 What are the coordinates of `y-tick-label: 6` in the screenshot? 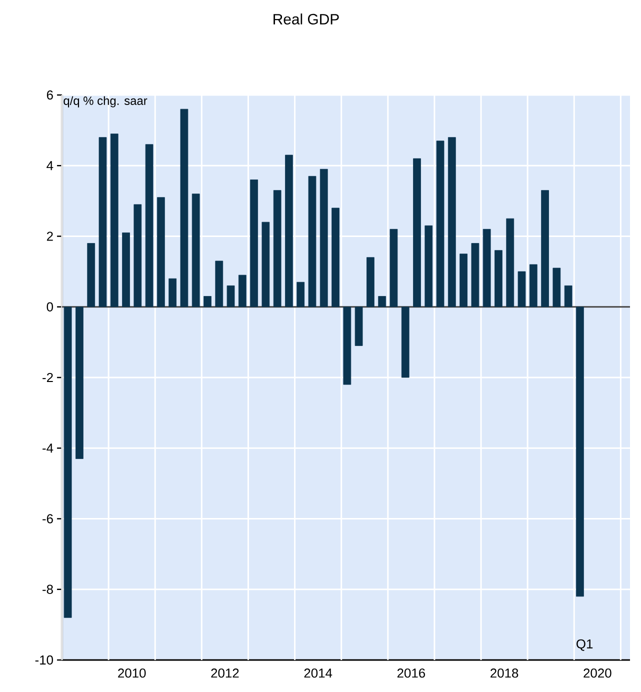 It's located at (49, 95).